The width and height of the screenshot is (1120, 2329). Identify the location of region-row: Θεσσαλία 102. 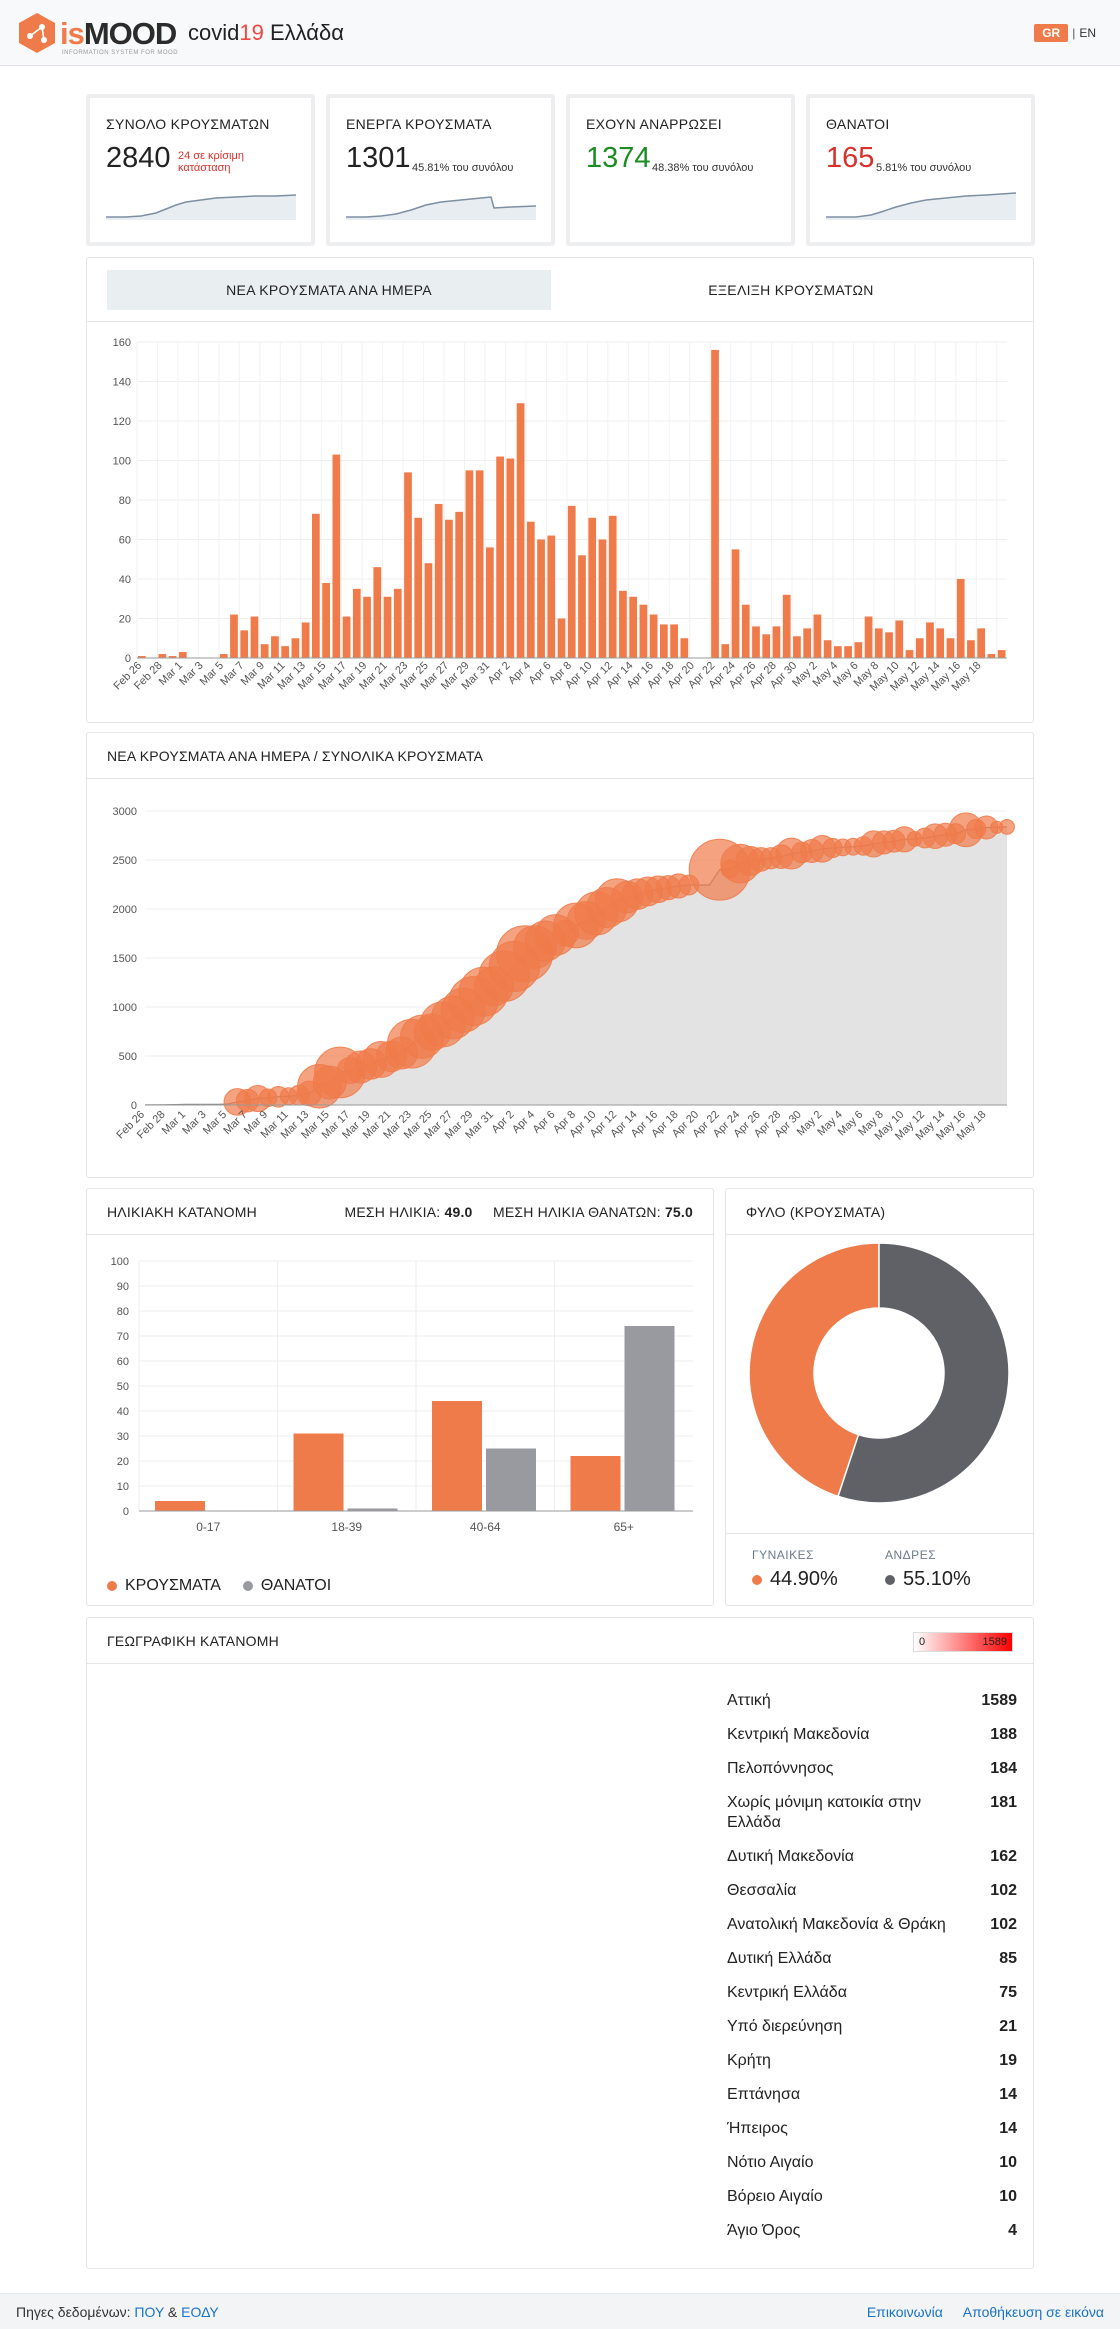
(872, 1891).